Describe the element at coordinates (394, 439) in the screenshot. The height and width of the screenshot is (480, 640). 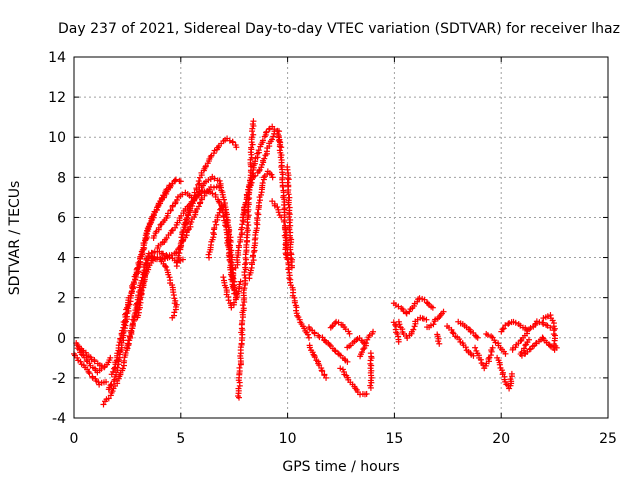
I see `x-tick-label: 15` at that location.